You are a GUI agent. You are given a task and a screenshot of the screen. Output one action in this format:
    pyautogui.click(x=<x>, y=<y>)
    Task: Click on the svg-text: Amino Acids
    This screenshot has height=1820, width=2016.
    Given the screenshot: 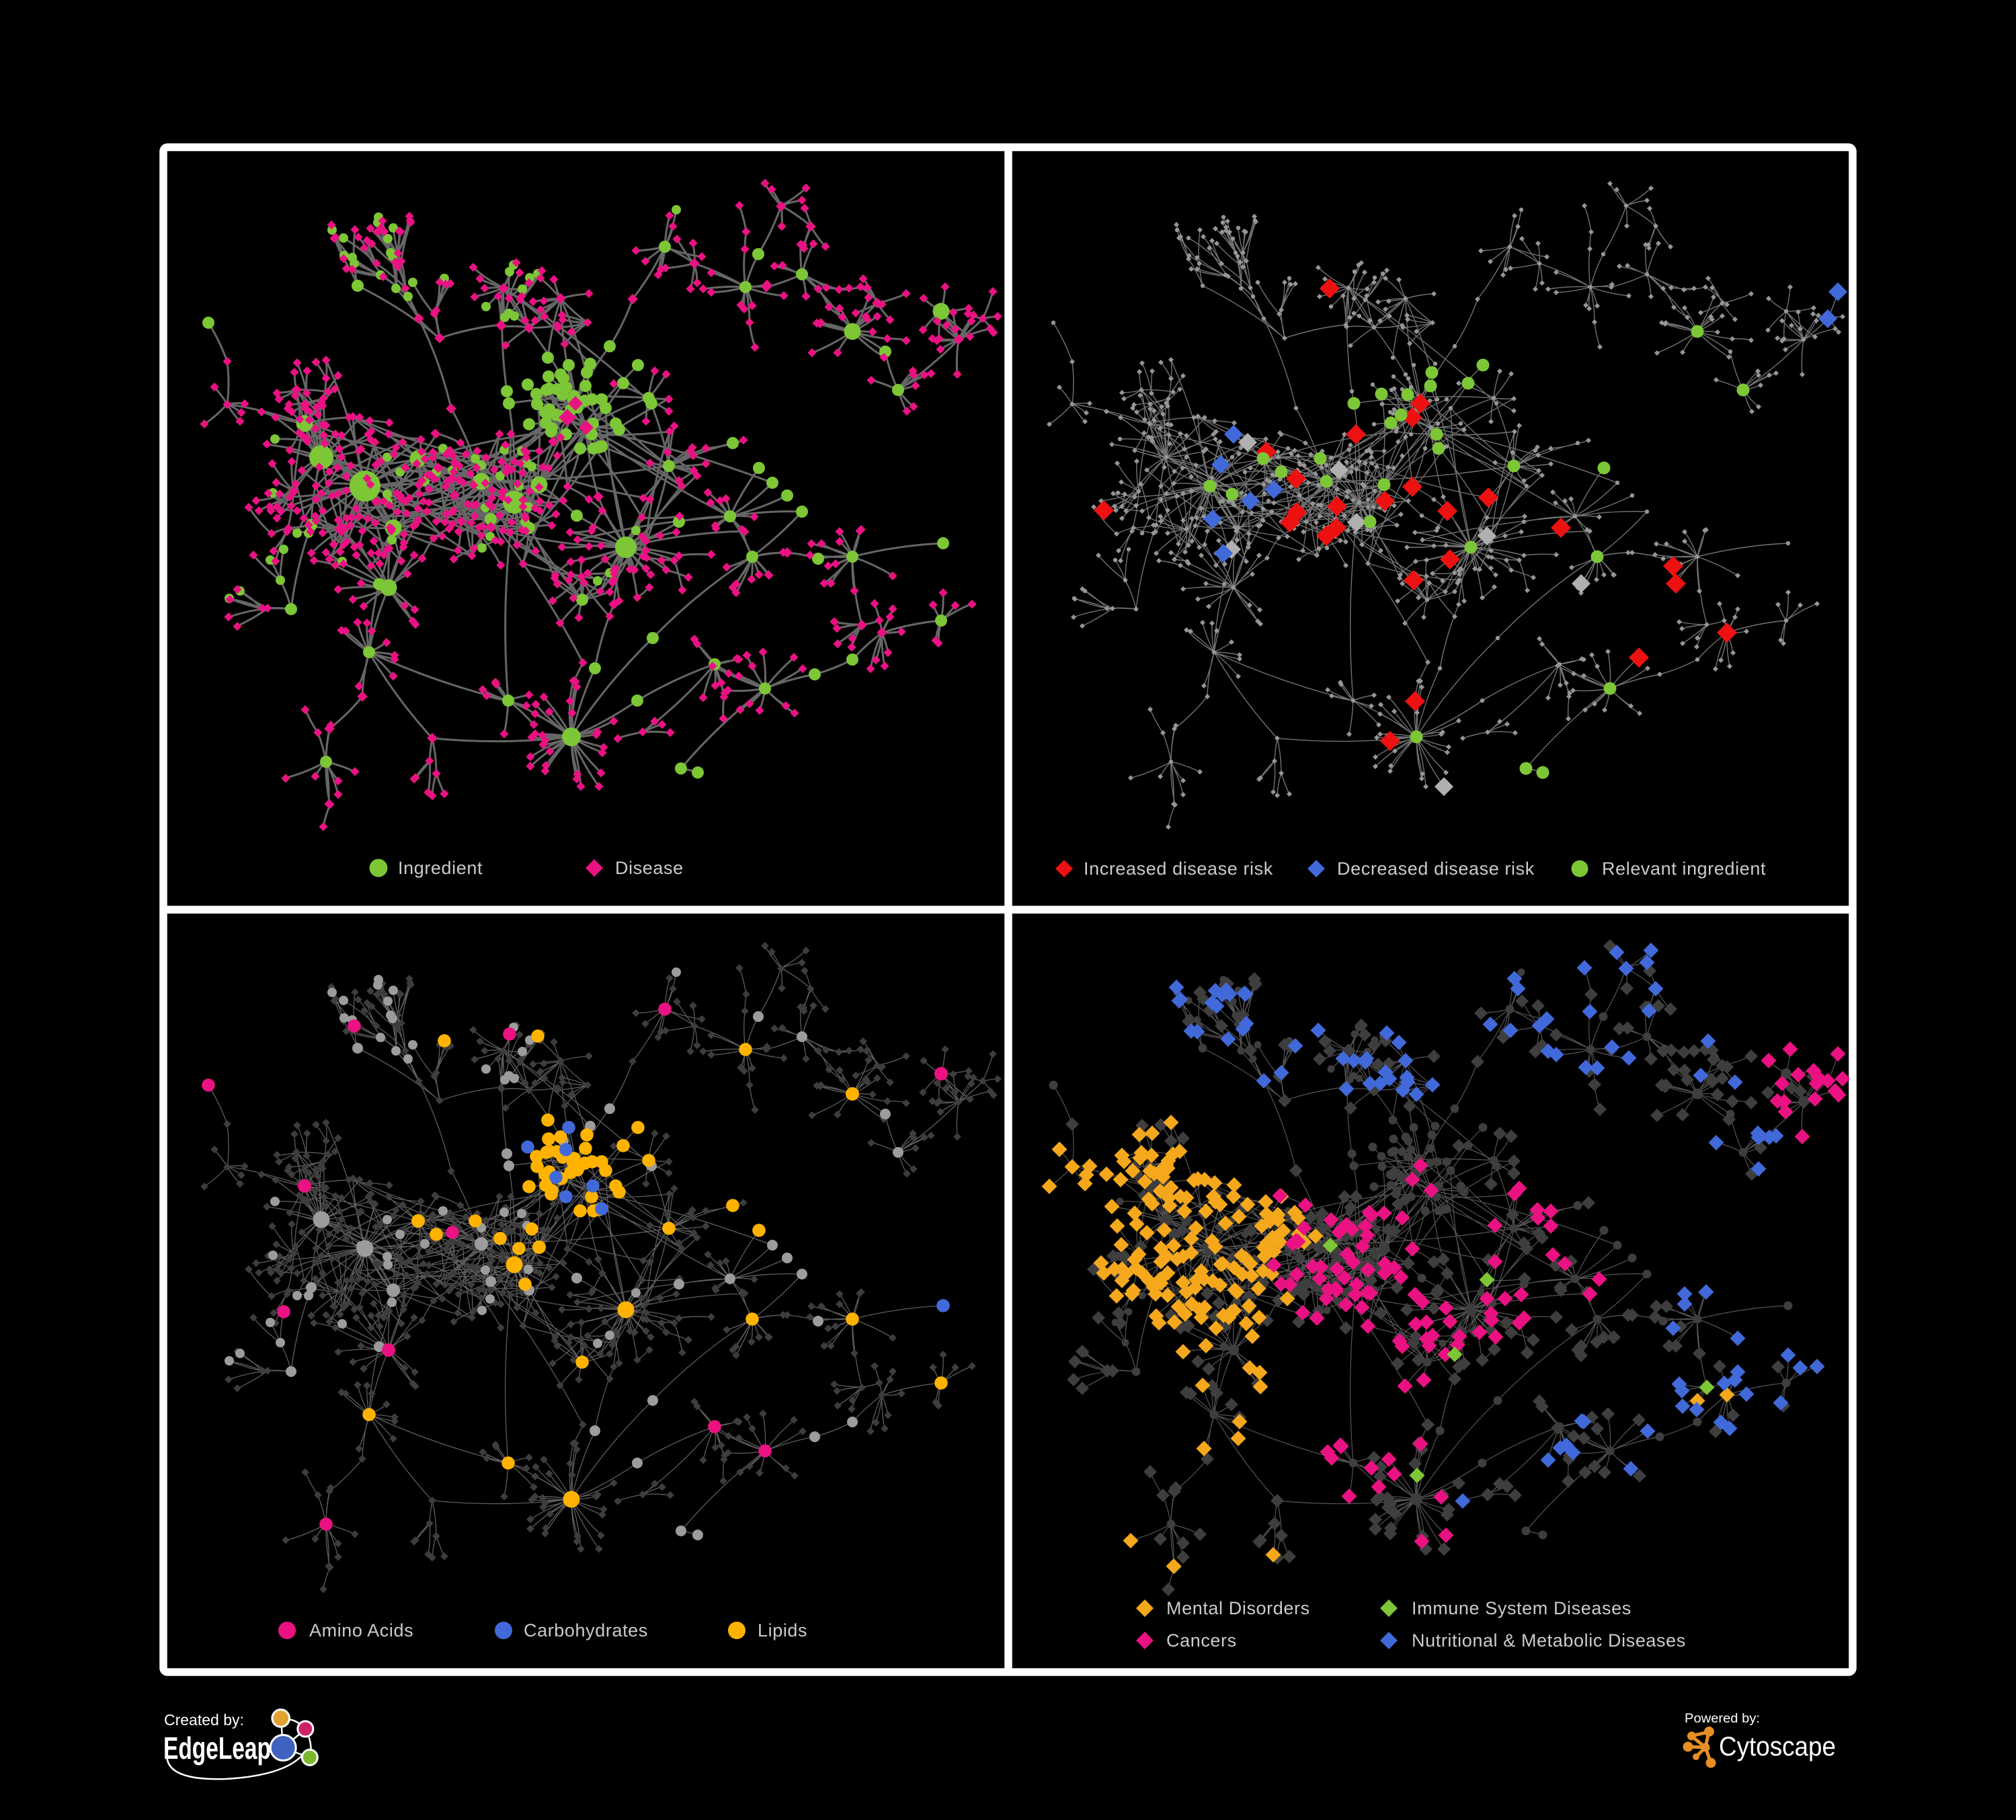 What is the action you would take?
    pyautogui.click(x=361, y=1630)
    